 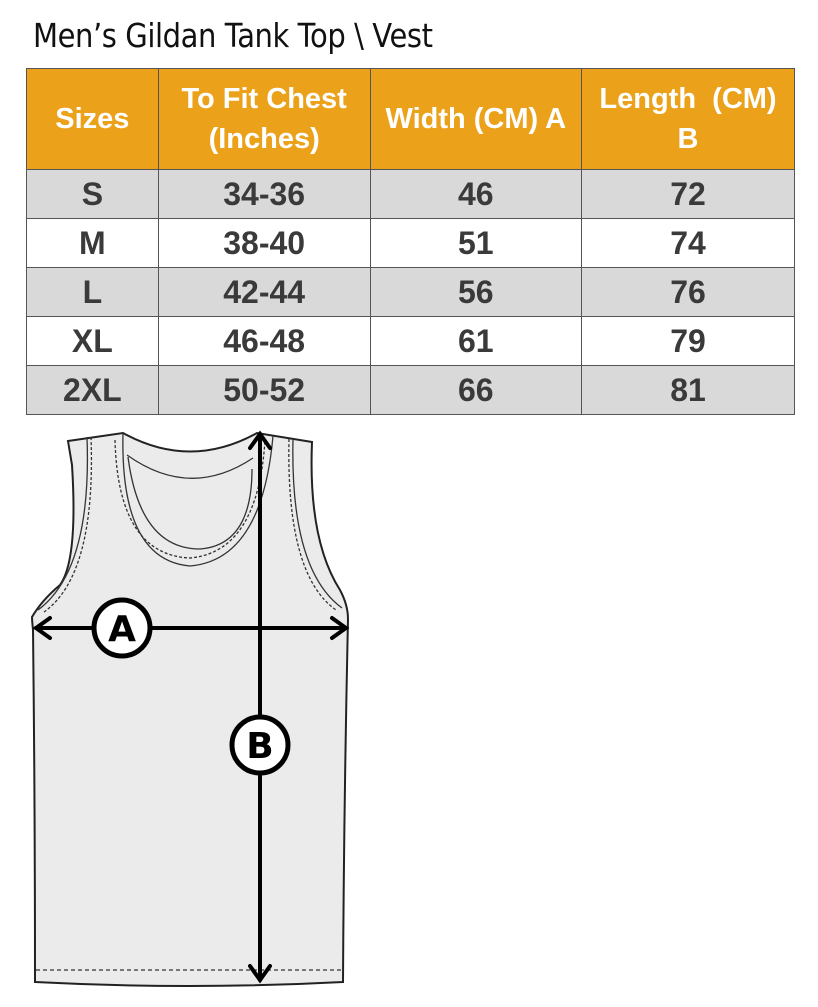 I want to click on label-a-circle, so click(x=122, y=628).